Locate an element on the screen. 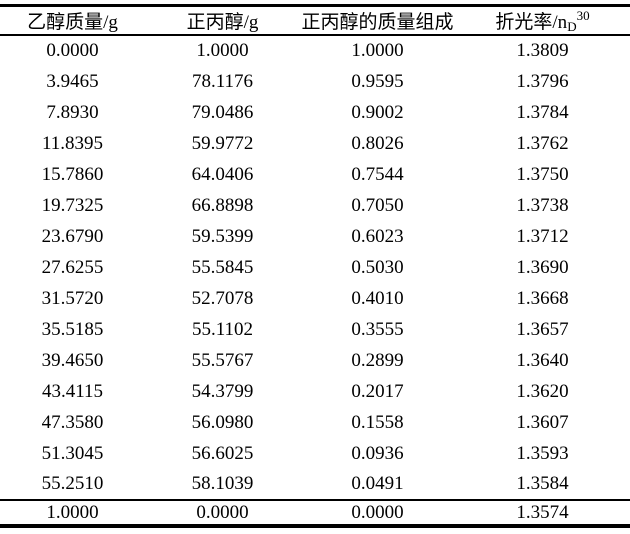 The image size is (630, 534). table-row: 27.6255 55.5845 0.5030 1.3690 is located at coordinates (315, 267).